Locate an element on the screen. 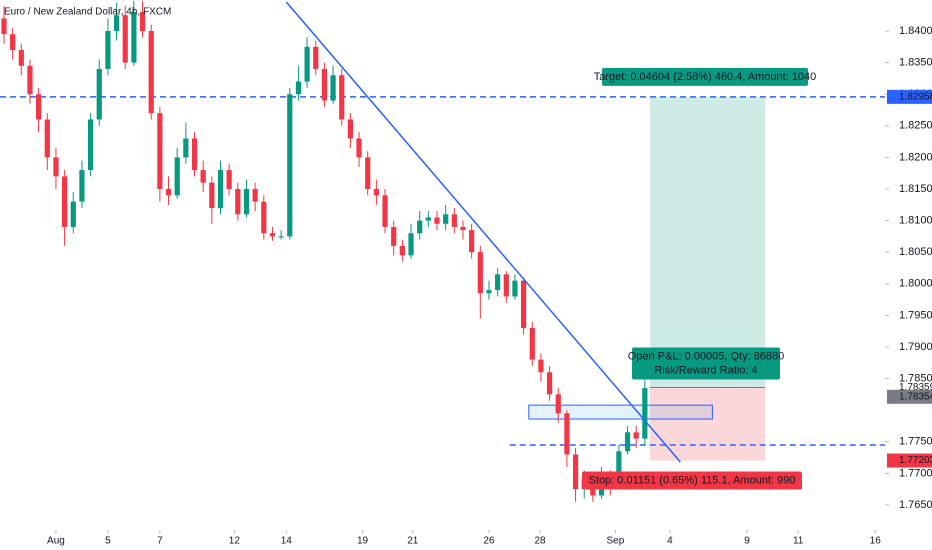  y-tick-label: 1.77000 is located at coordinates (915, 473).